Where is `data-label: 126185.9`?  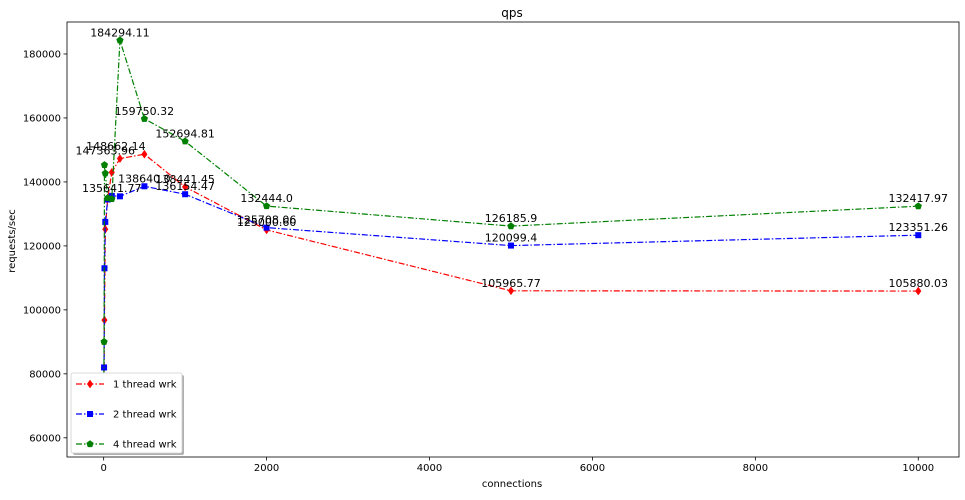
data-label: 126185.9 is located at coordinates (511, 218).